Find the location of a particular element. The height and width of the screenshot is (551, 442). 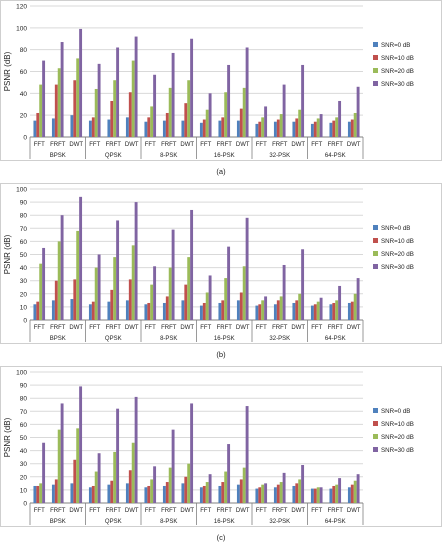

group-label: QPSK is located at coordinates (113, 339).